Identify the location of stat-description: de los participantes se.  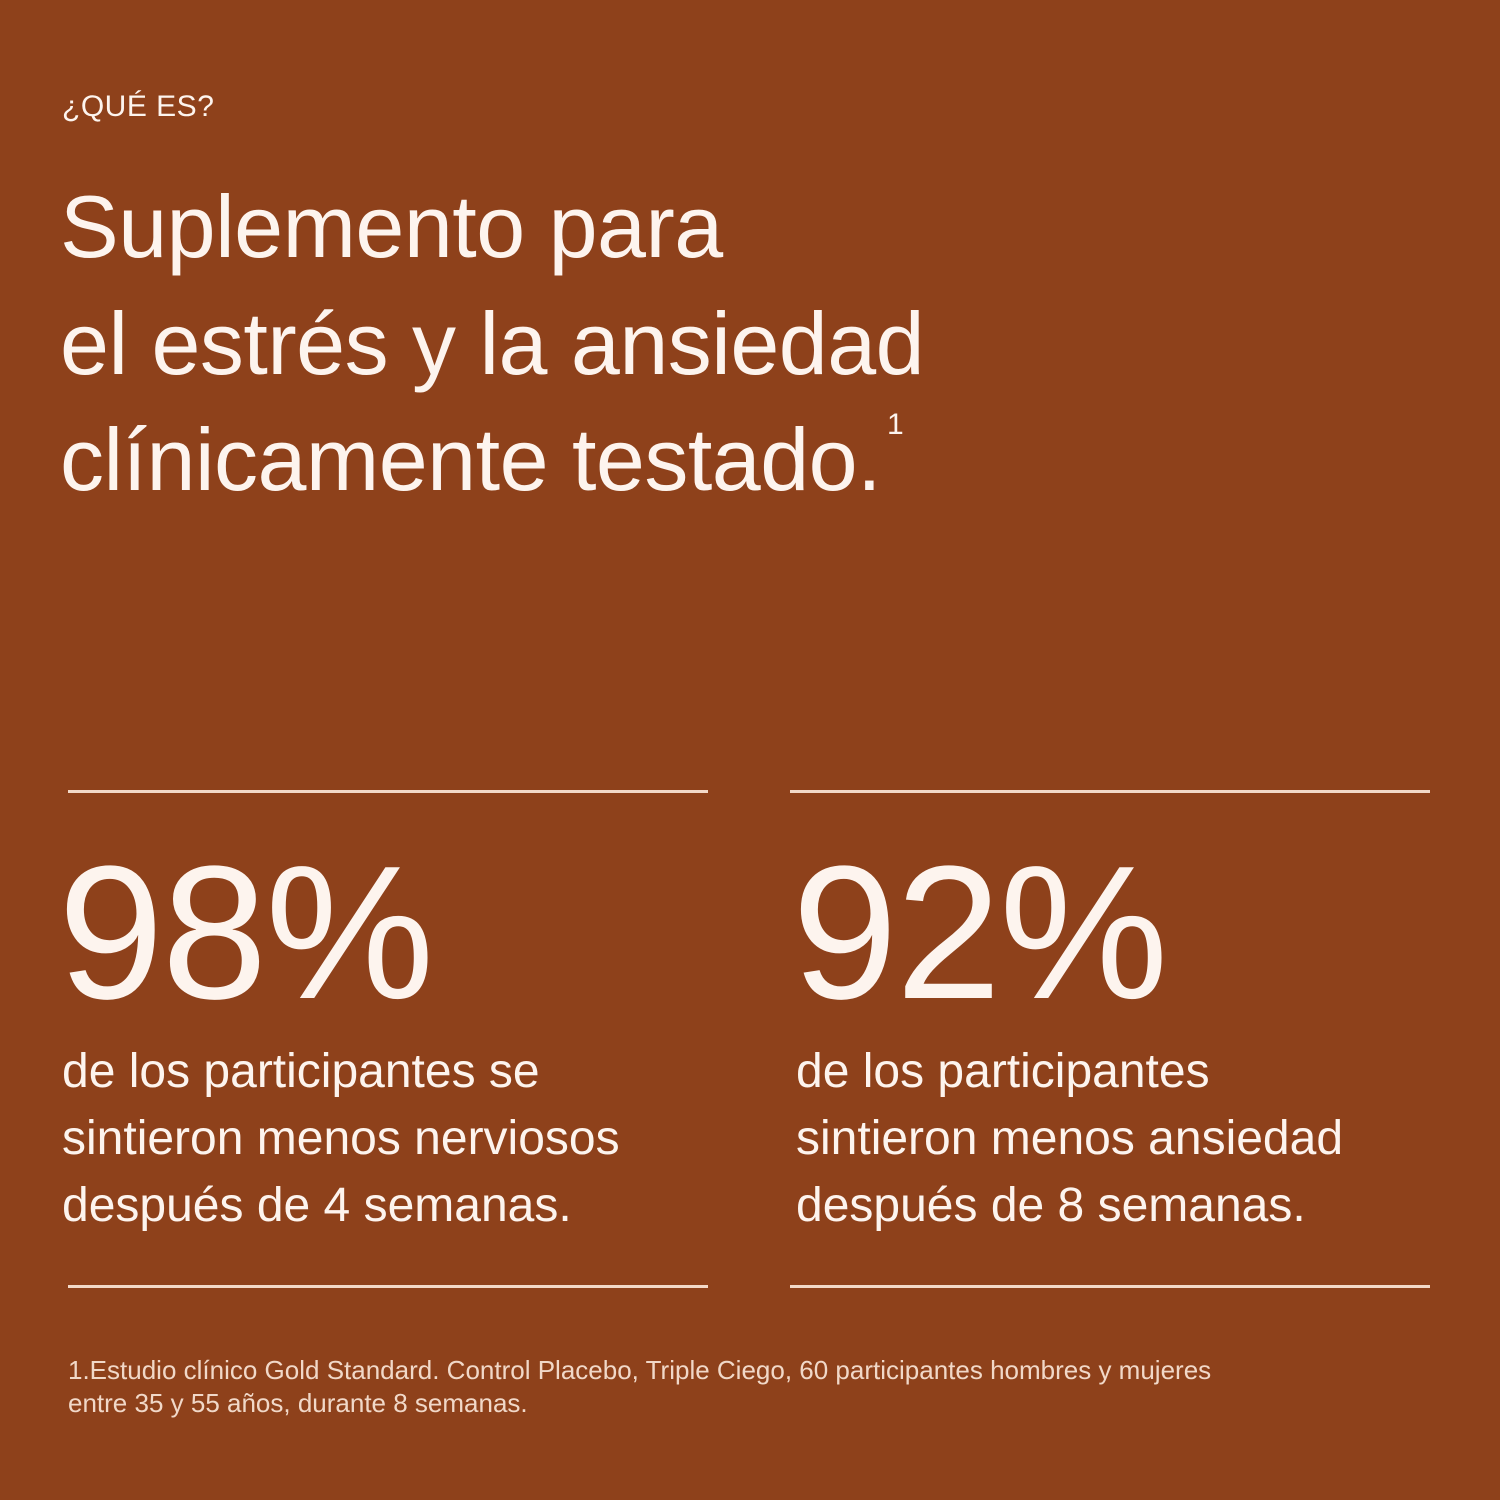
(301, 1071).